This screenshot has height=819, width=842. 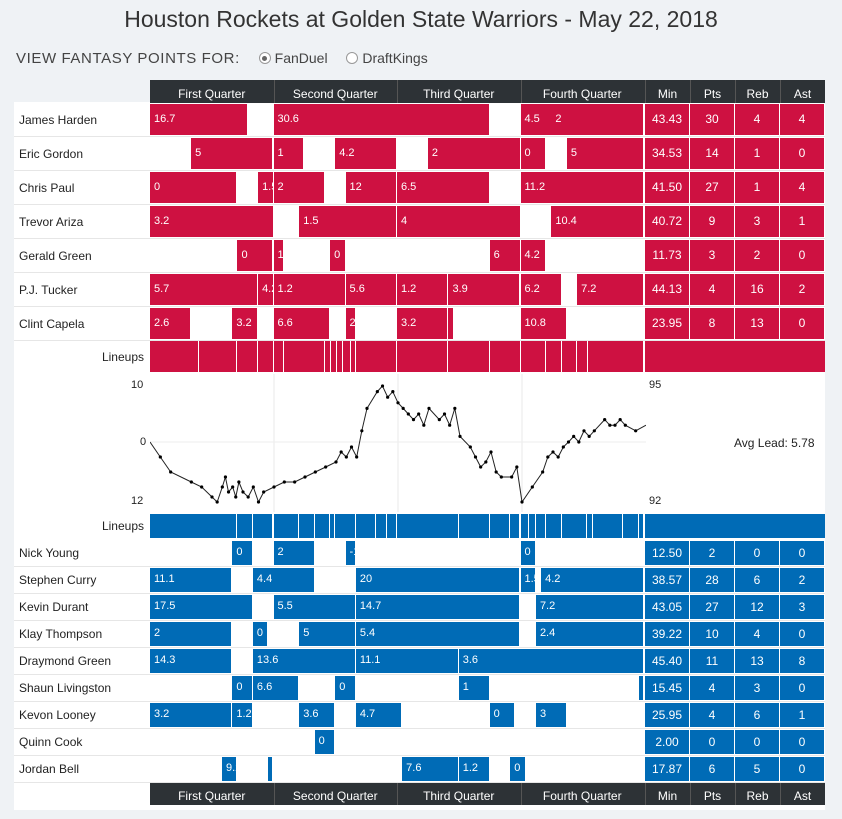 What do you see at coordinates (204, 289) in the screenshot?
I see `rockets-stint-bar: 5.7` at bounding box center [204, 289].